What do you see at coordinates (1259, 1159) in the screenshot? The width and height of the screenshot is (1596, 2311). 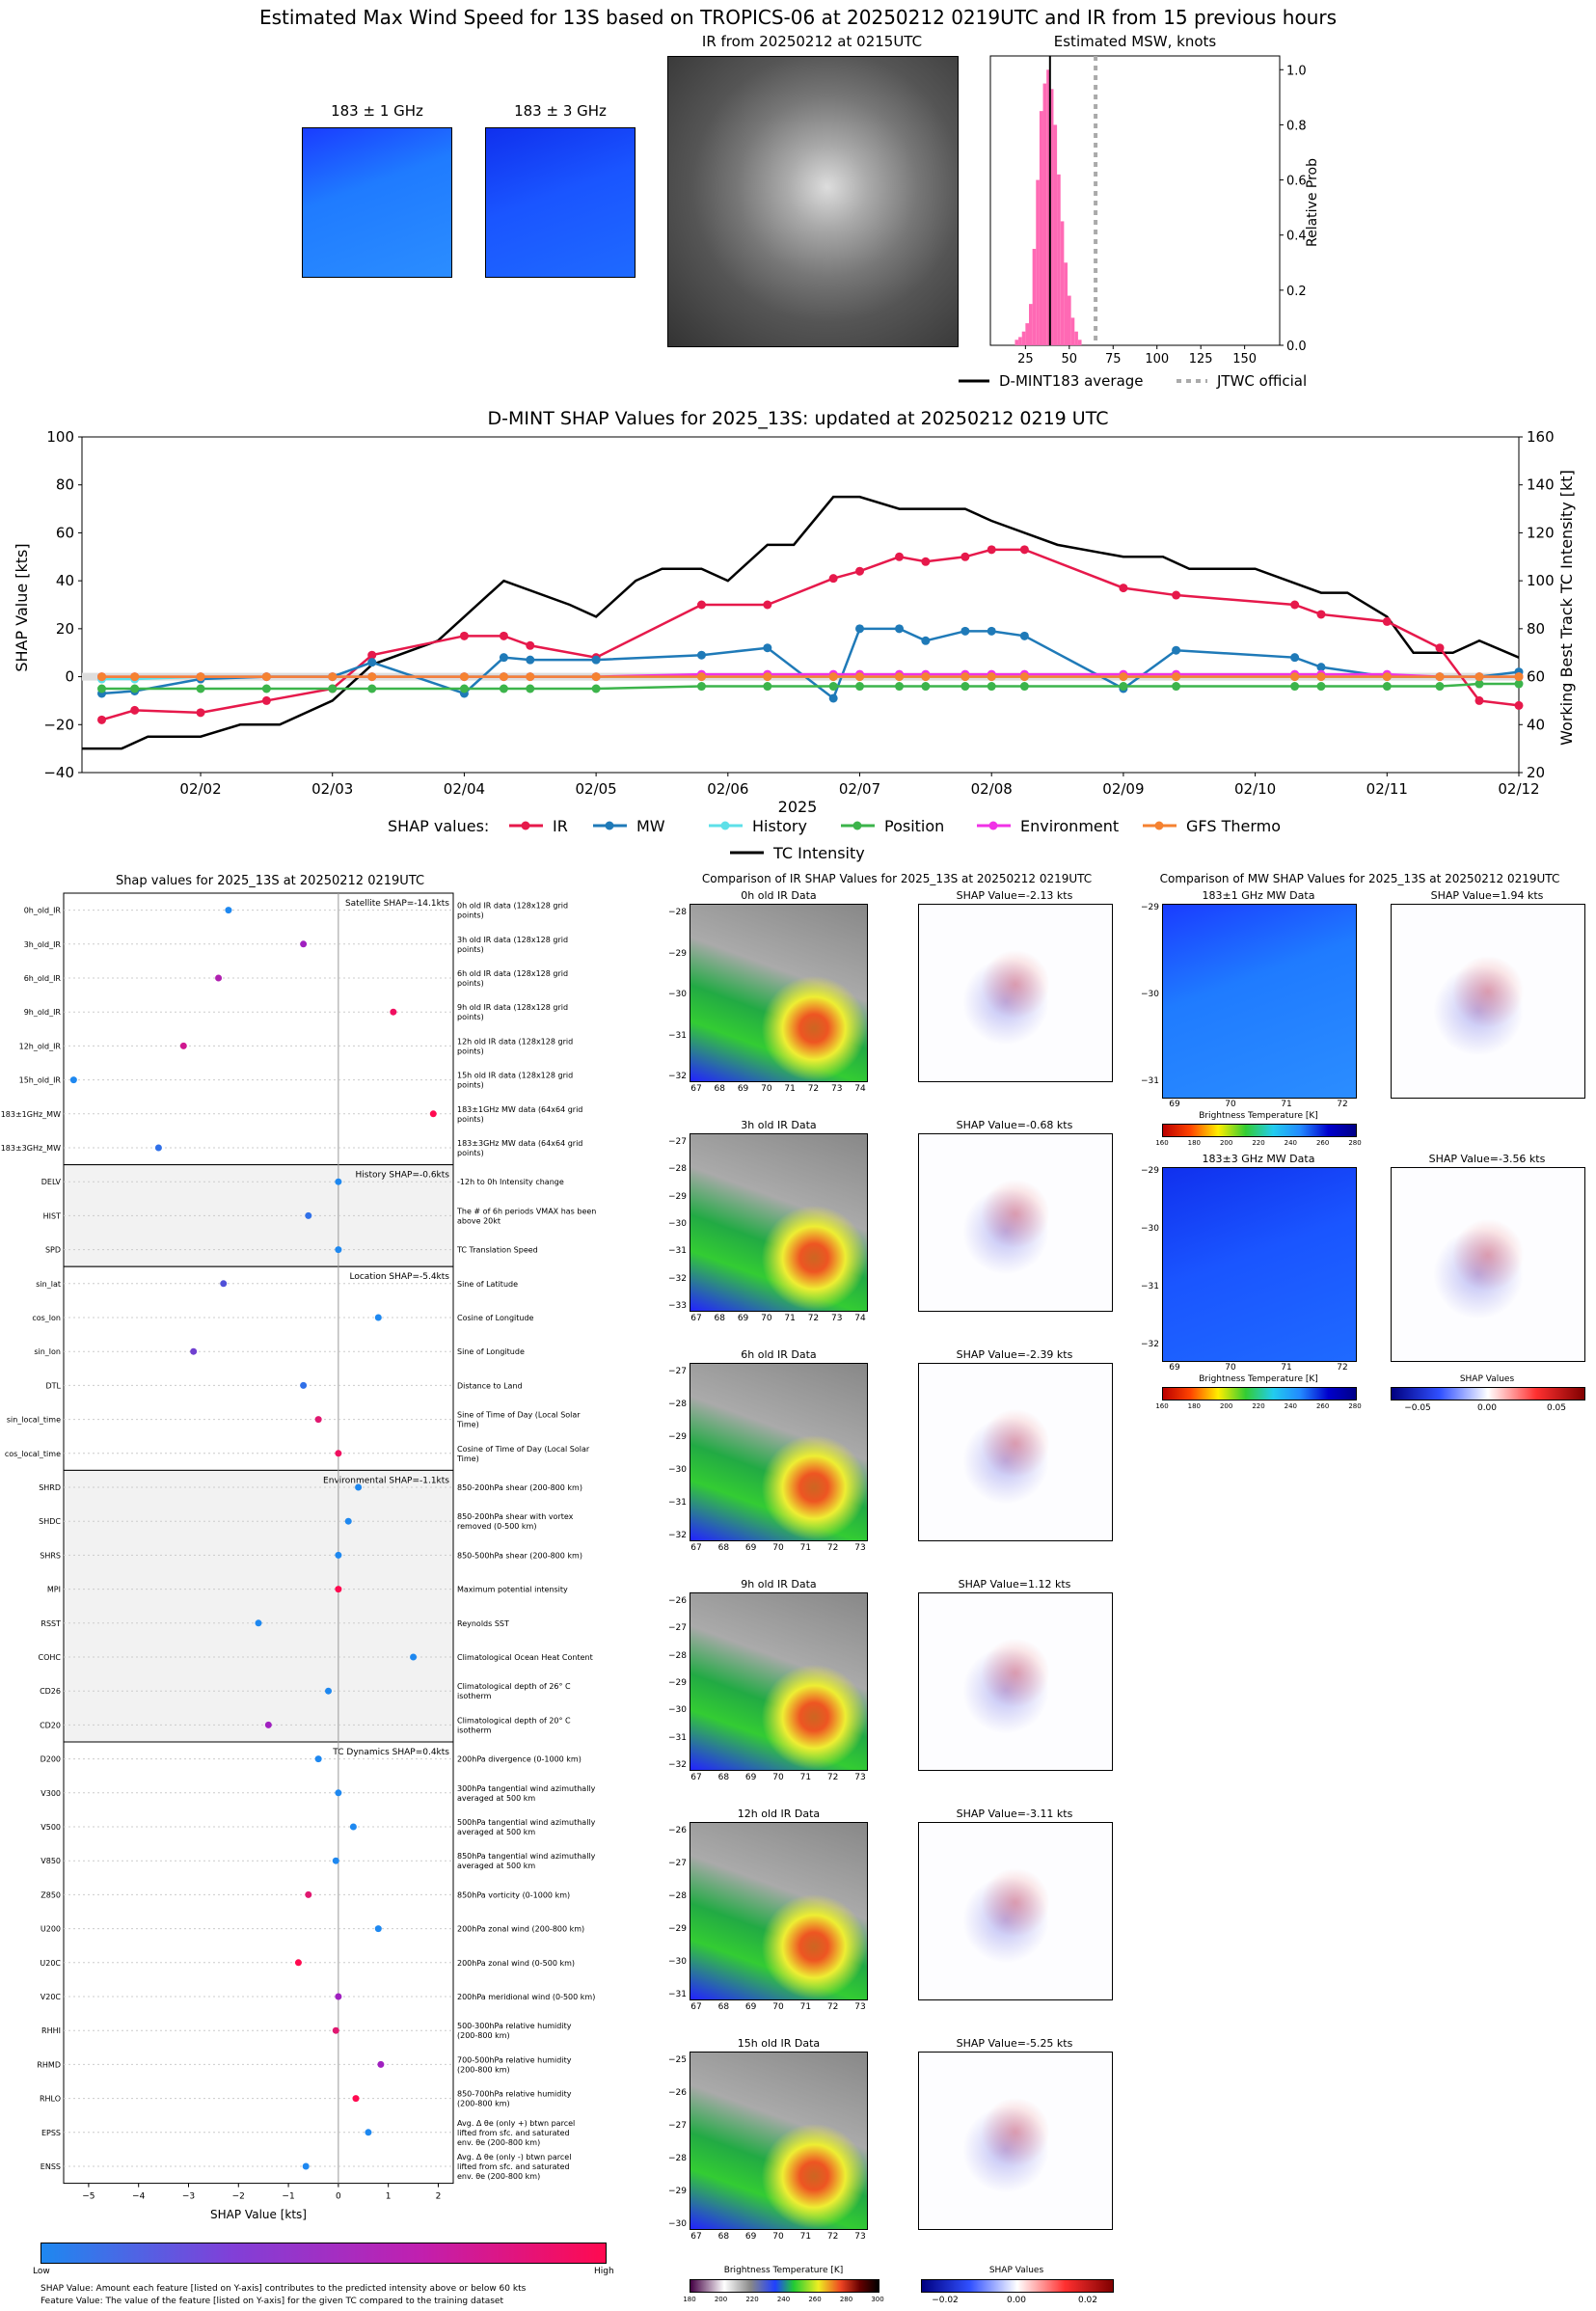 I see `mw-panel-title: 183±3 GHz MW Data` at bounding box center [1259, 1159].